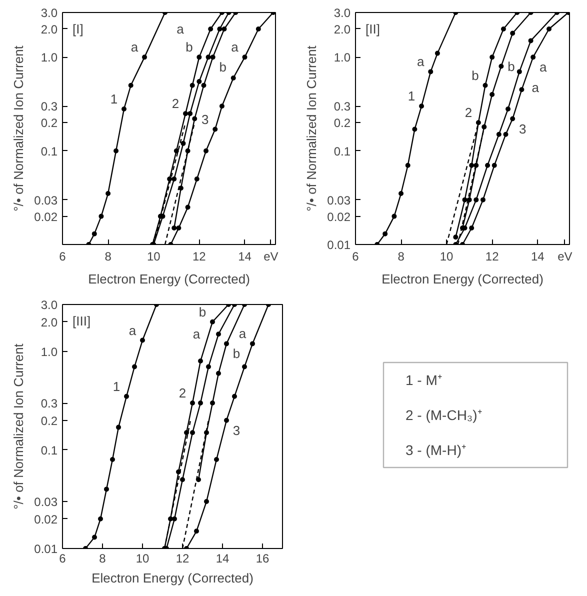  What do you see at coordinates (373, 29) in the screenshot?
I see `text: [II]` at bounding box center [373, 29].